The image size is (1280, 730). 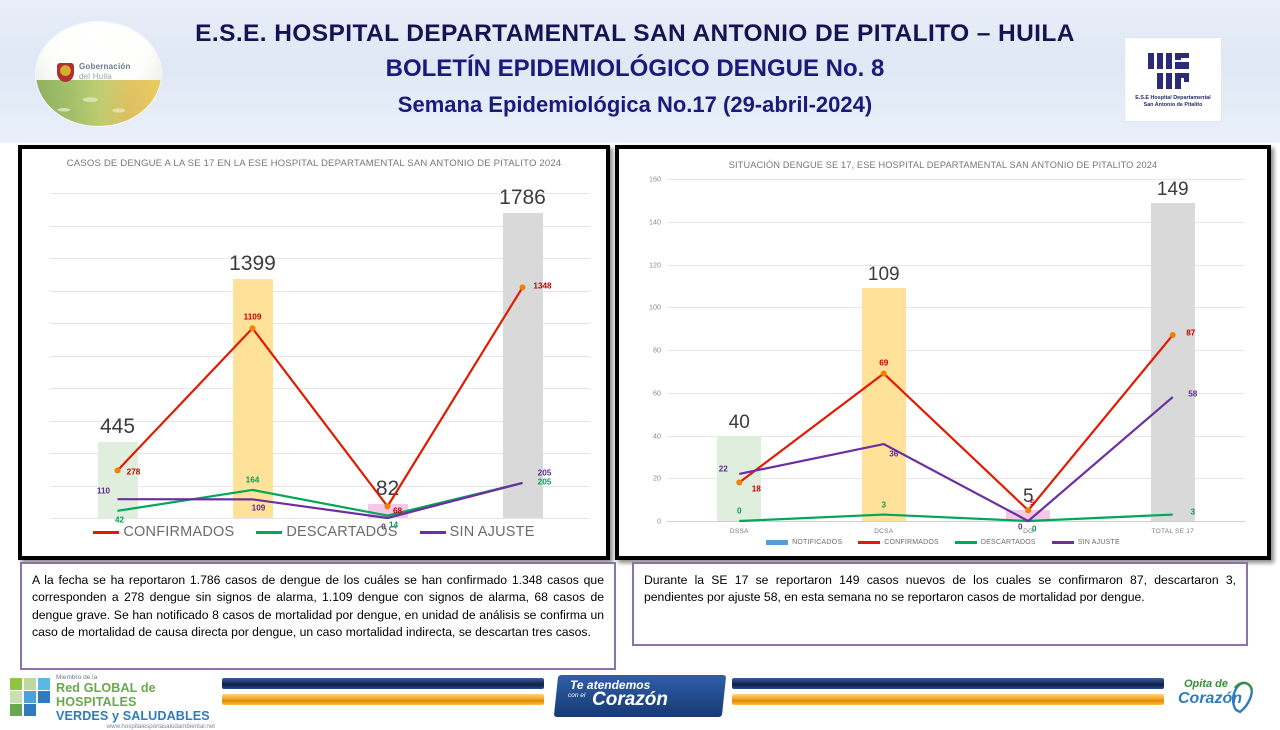 I want to click on bar-value-label: 40, so click(x=739, y=422).